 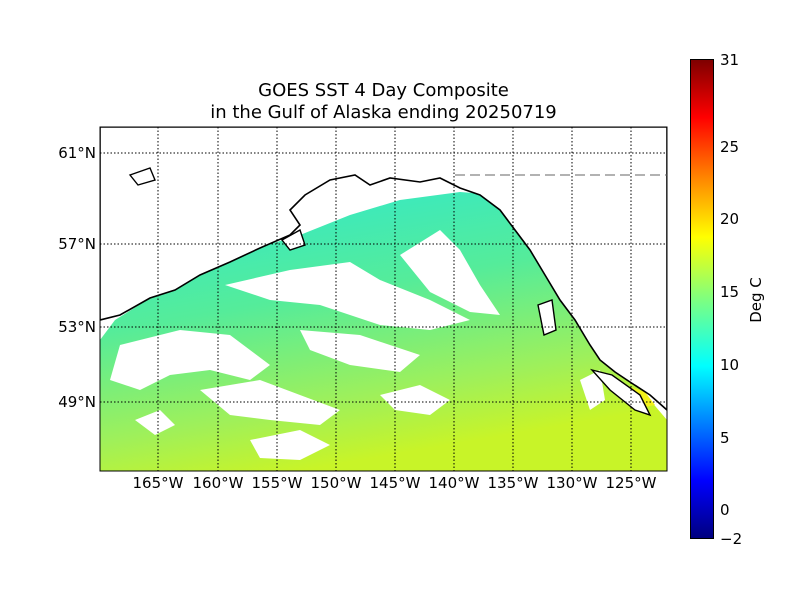 I want to click on lon-label-125w: 125°W, so click(x=631, y=483).